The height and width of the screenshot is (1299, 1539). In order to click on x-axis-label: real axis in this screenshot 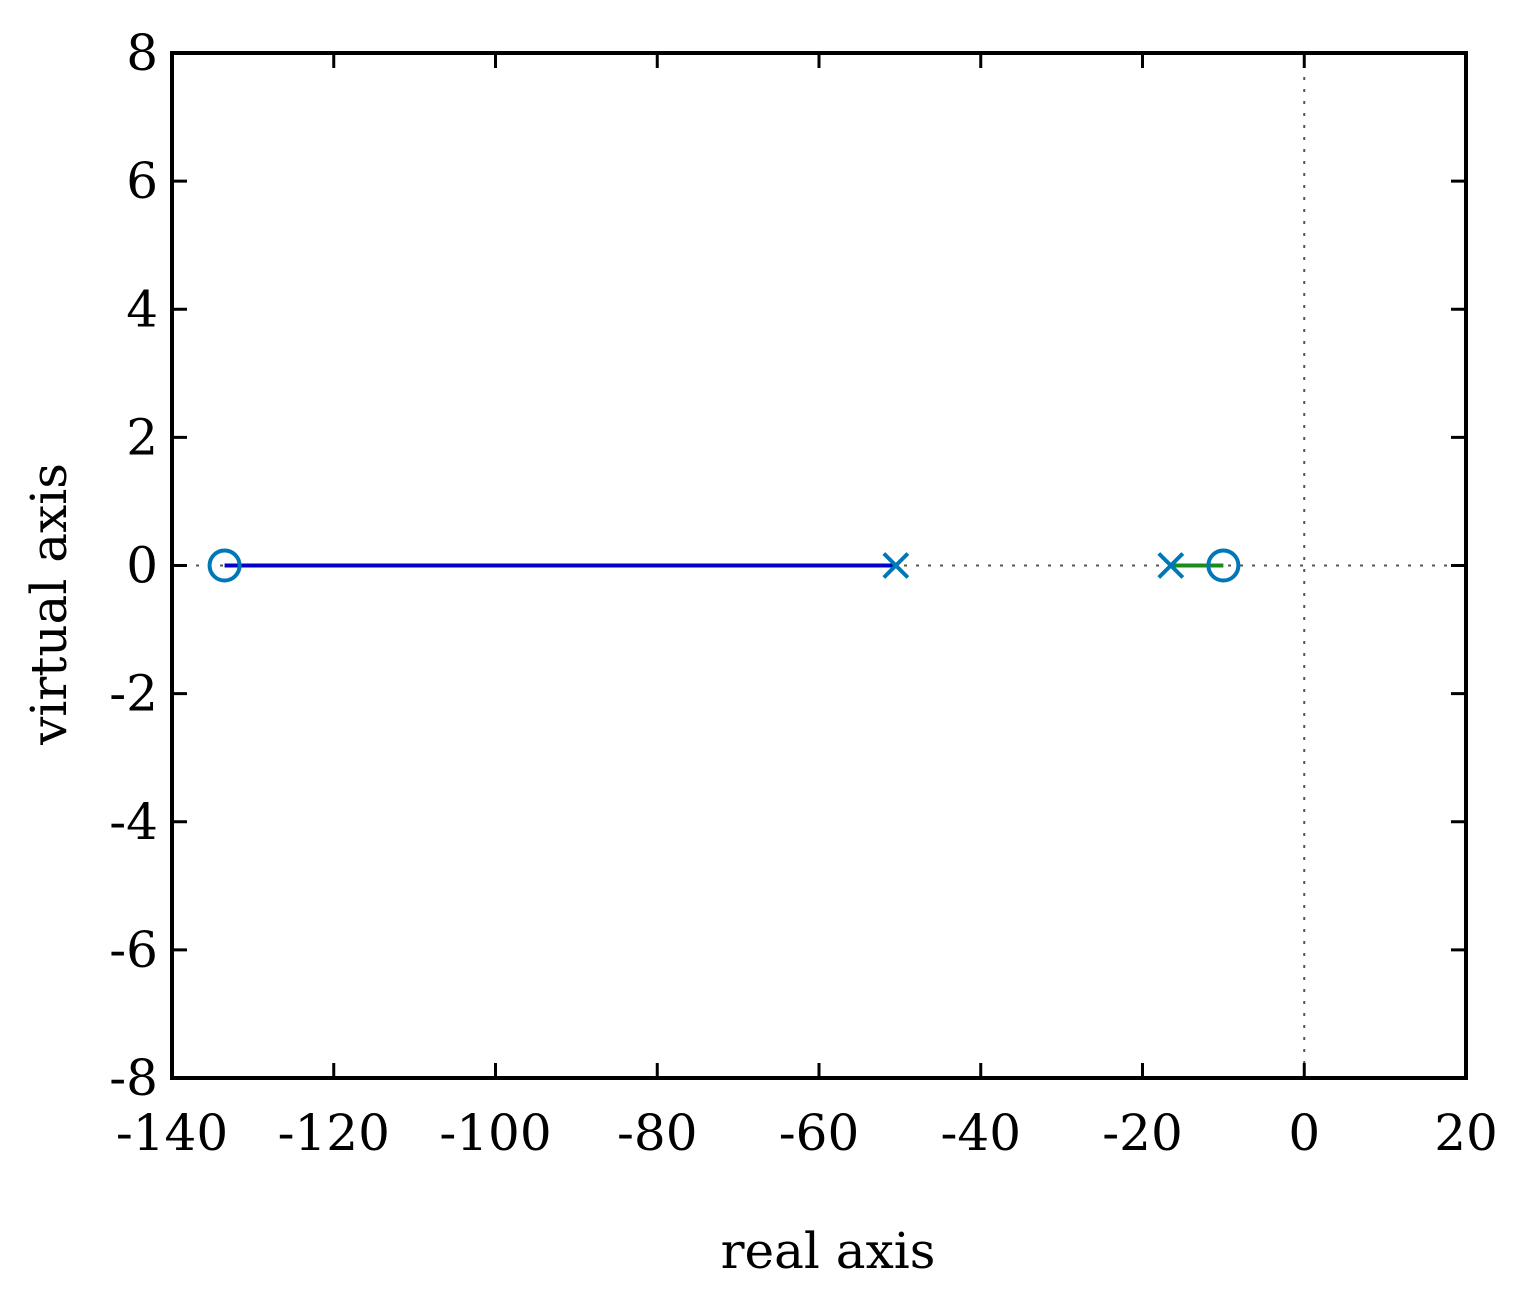, I will do `click(828, 1251)`.